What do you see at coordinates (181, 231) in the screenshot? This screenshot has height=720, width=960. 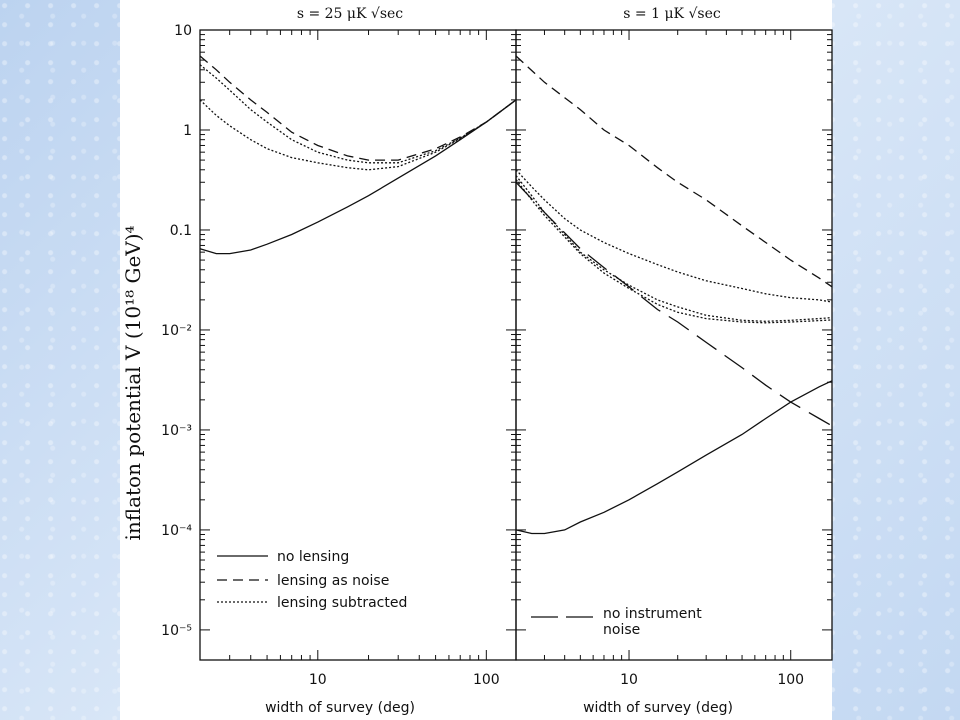 I see `y-tick-label-2: 0.1` at bounding box center [181, 231].